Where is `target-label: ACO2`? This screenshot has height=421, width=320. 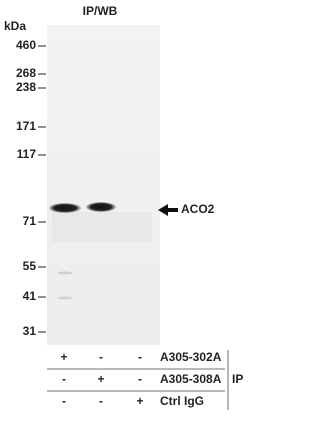
target-label: ACO2 is located at coordinates (198, 209).